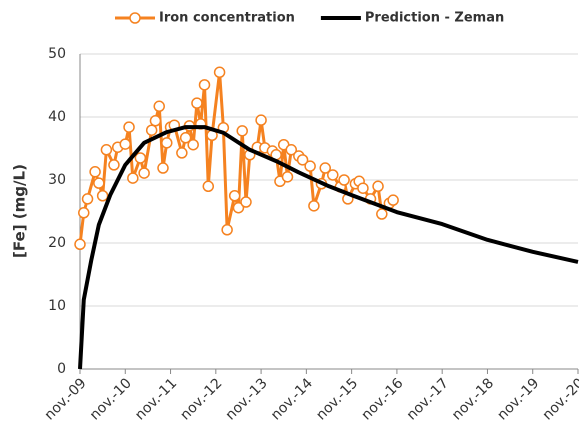 The width and height of the screenshot is (579, 444). I want to click on x-tick-label: nov.-15, so click(337, 399).